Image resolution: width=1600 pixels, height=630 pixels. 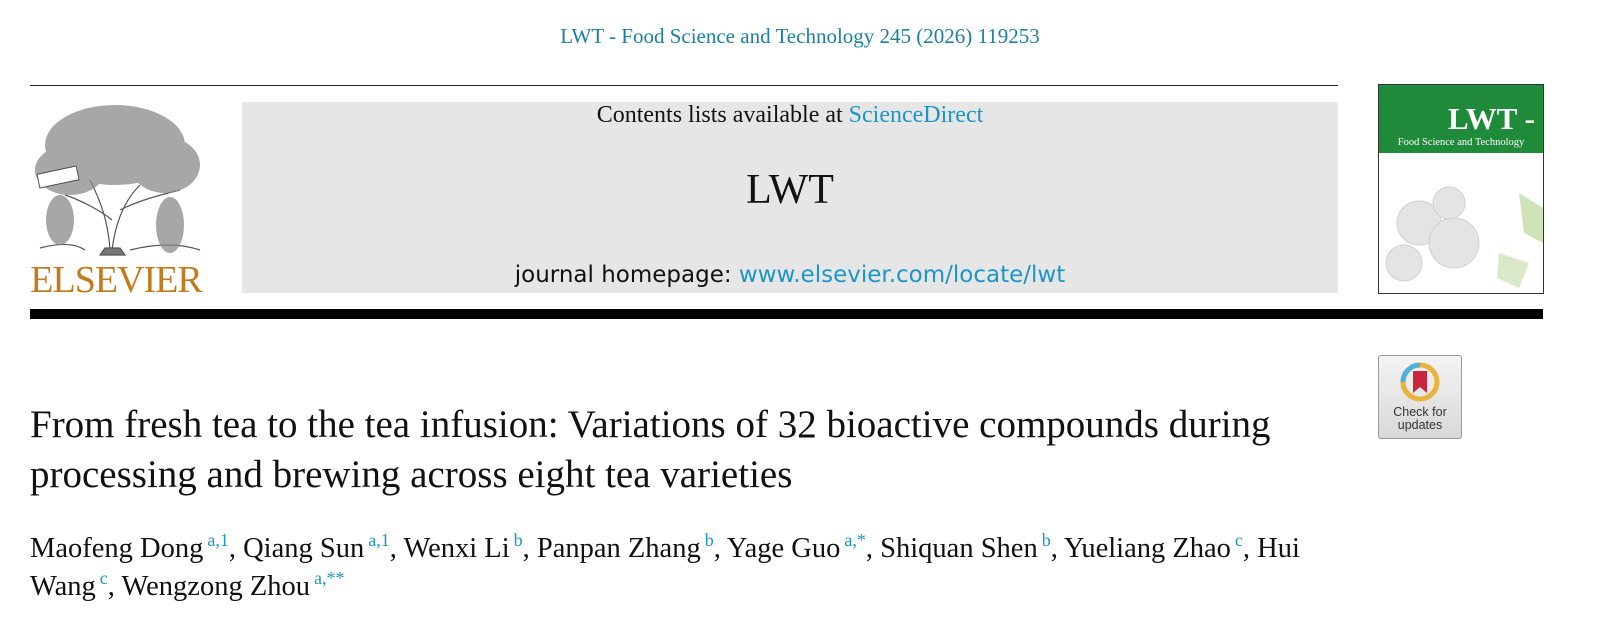 I want to click on header-bar, so click(x=786, y=314).